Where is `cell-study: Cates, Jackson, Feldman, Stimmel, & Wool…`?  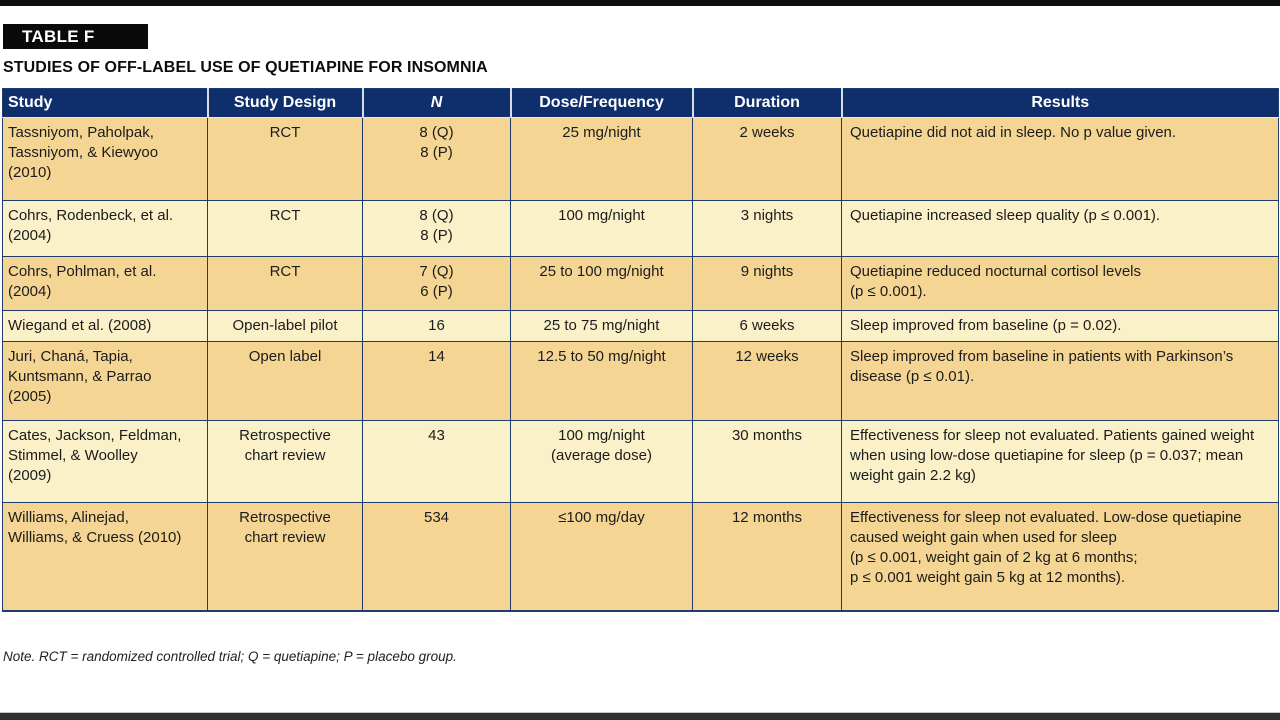 cell-study: Cates, Jackson, Feldman, Stimmel, & Wool… is located at coordinates (105, 461).